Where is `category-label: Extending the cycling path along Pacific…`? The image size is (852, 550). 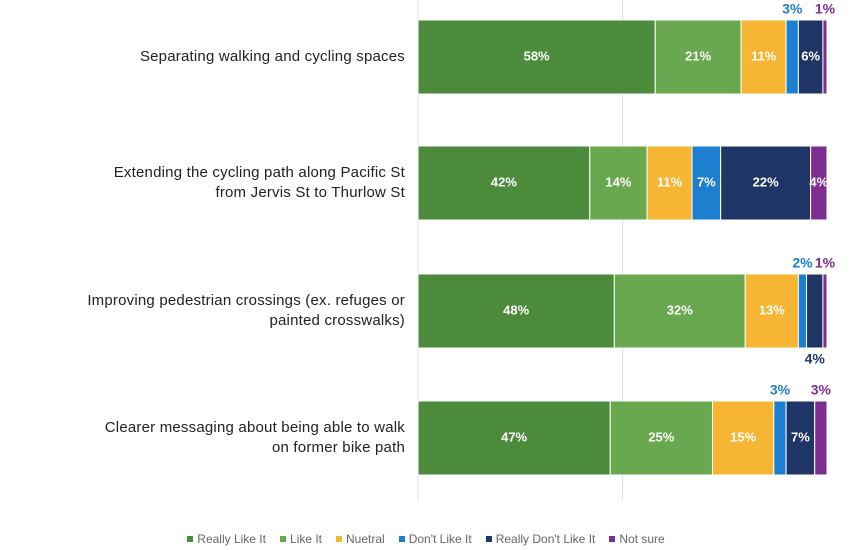 category-label: Extending the cycling path along Pacific… is located at coordinates (259, 182).